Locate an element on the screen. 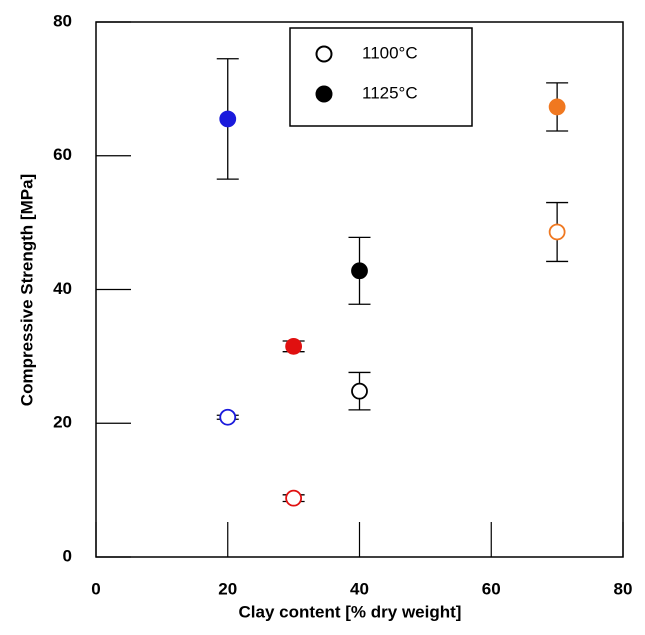  x-axis-label: Clay content [% dry weight] is located at coordinates (350, 611).